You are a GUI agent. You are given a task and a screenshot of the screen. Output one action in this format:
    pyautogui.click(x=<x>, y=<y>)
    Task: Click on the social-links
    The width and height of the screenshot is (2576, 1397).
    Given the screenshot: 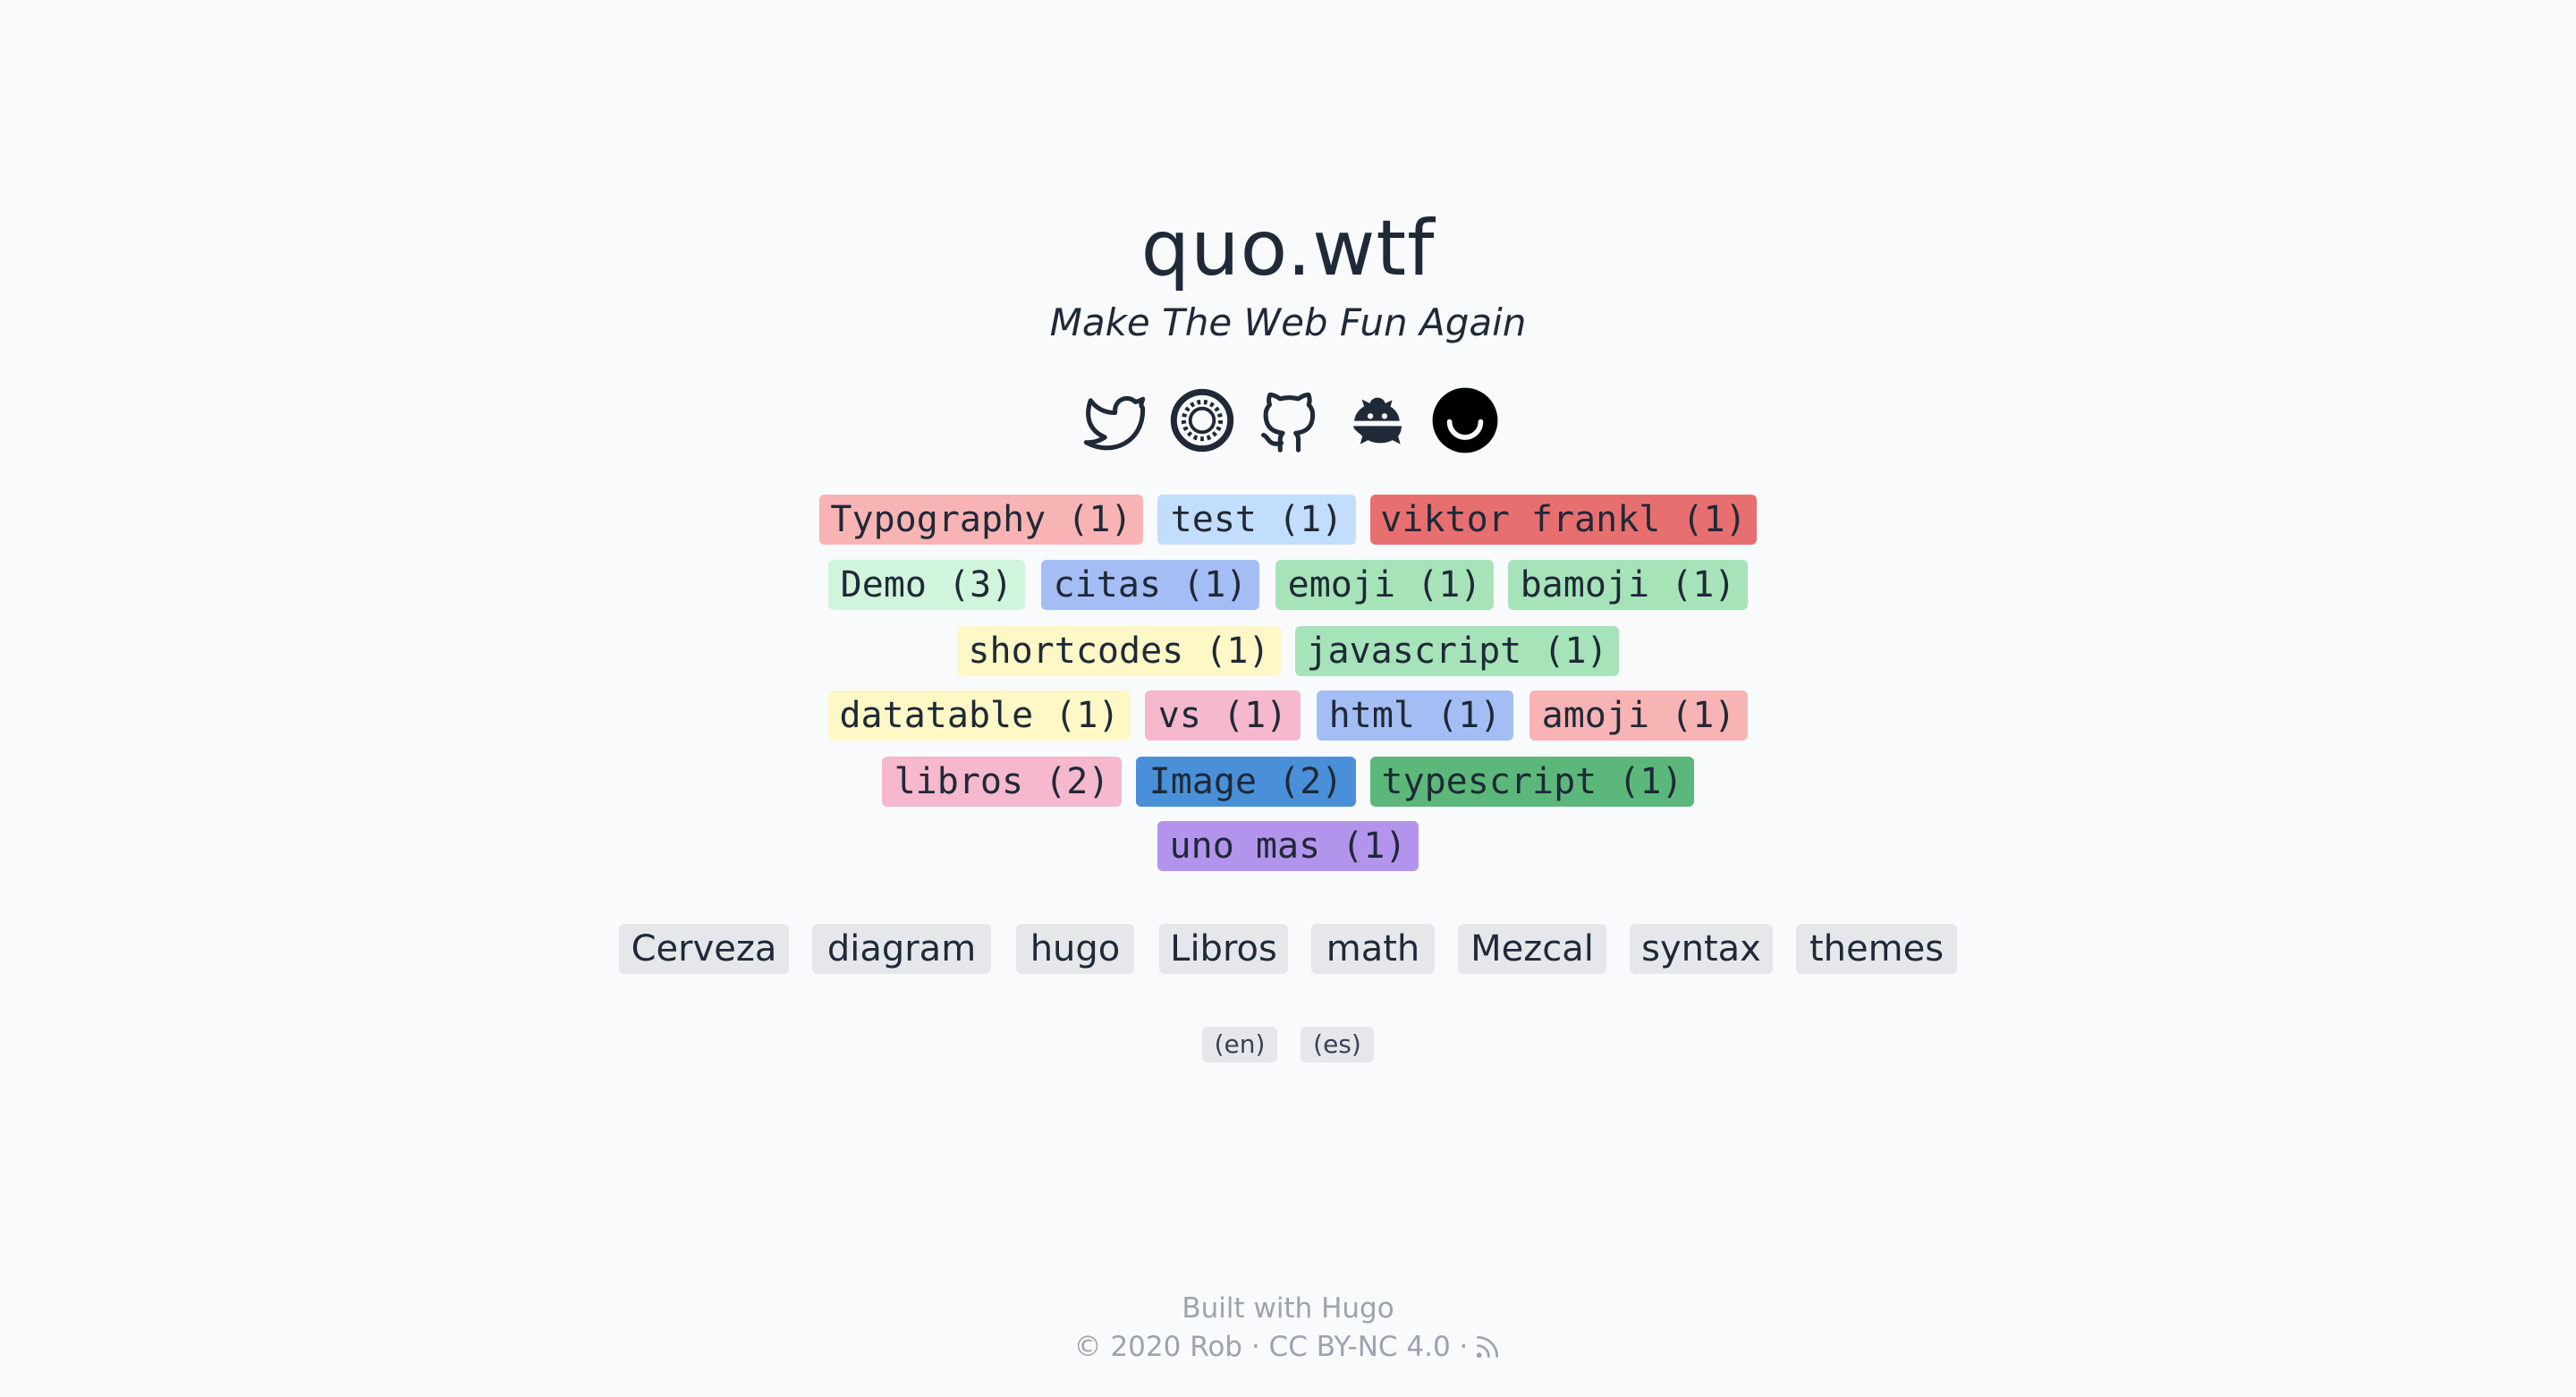 What is the action you would take?
    pyautogui.click(x=1288, y=420)
    